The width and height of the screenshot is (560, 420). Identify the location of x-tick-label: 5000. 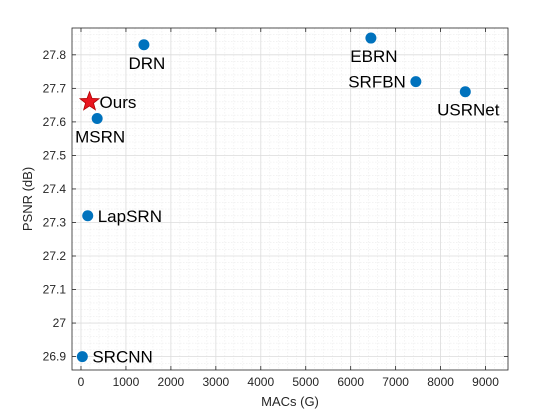
(305, 382).